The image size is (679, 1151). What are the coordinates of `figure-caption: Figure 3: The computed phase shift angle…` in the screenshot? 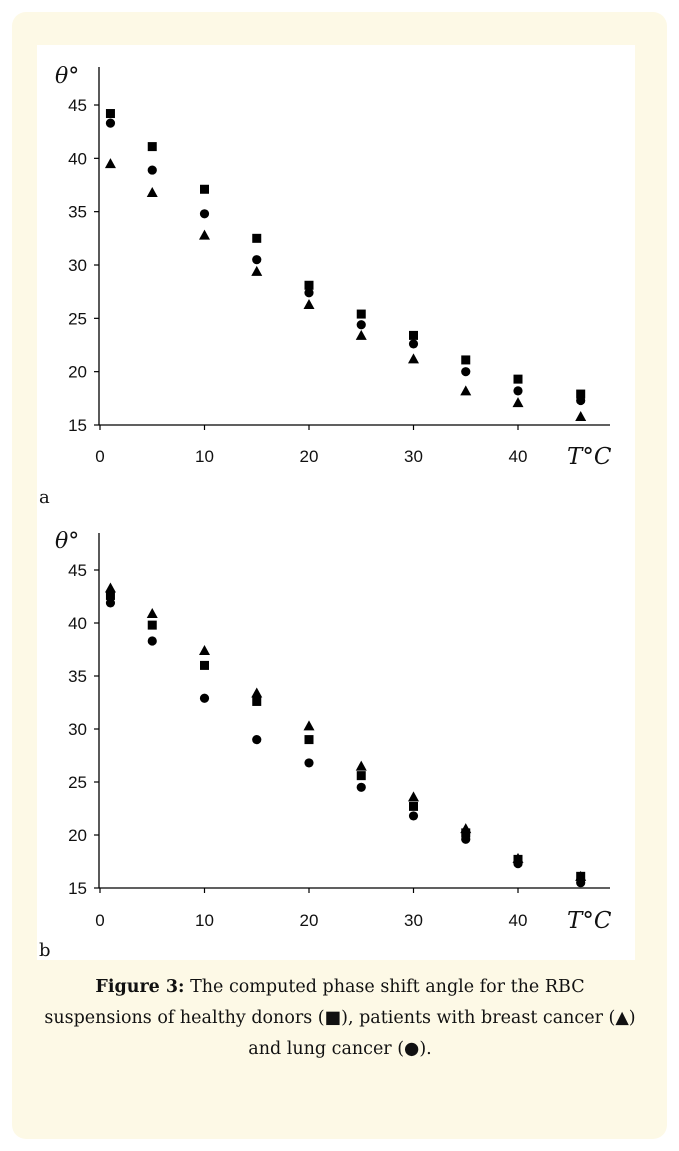 It's located at (340, 1018).